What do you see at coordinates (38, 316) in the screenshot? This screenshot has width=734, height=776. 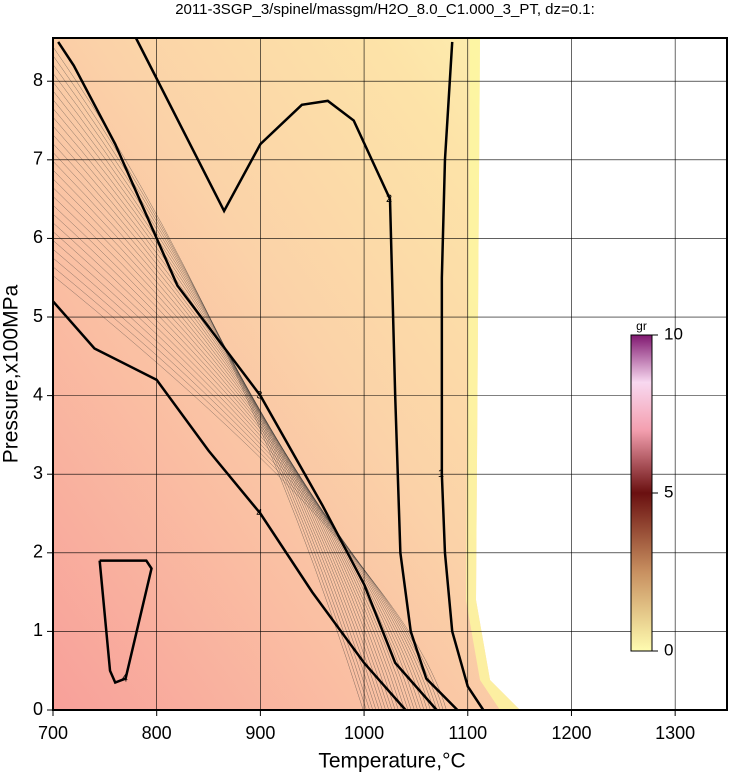 I see `y-tick-label: 5` at bounding box center [38, 316].